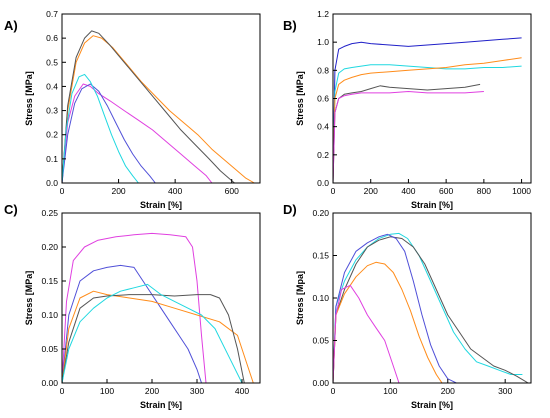  What do you see at coordinates (52, 62) in the screenshot?
I see `y-tick-label: 0.5` at bounding box center [52, 62].